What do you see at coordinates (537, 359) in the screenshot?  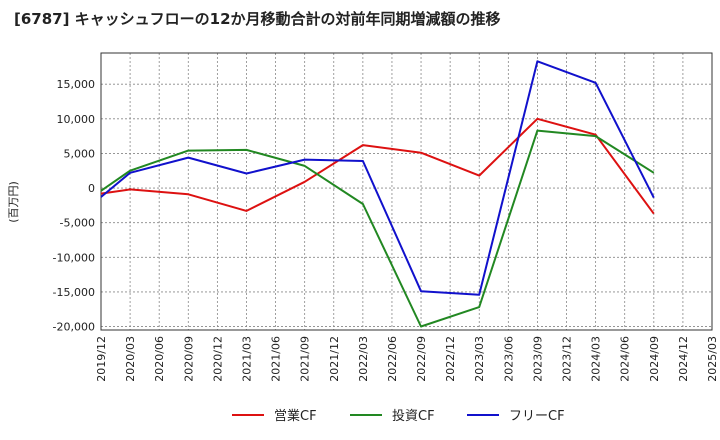 I see `x-tick-label: 2023/09` at bounding box center [537, 359].